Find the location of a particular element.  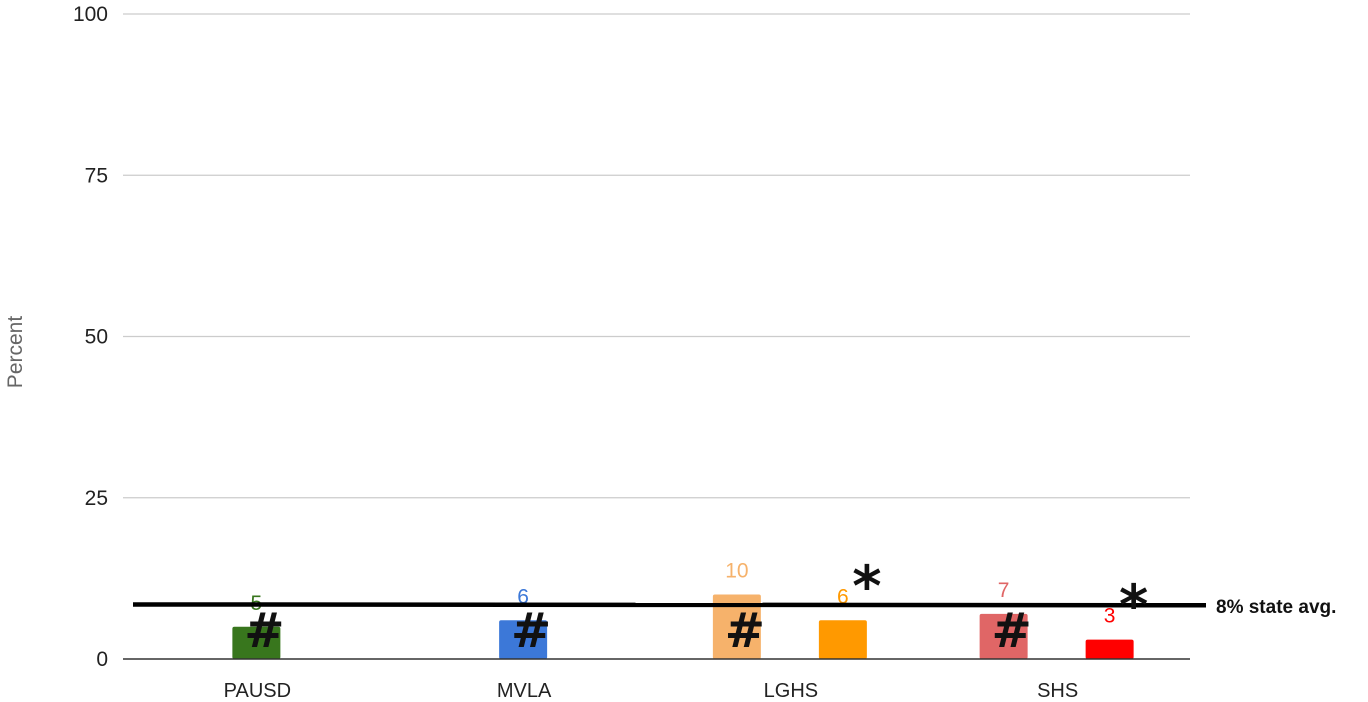

y-tick-label: 75 is located at coordinates (96, 175).